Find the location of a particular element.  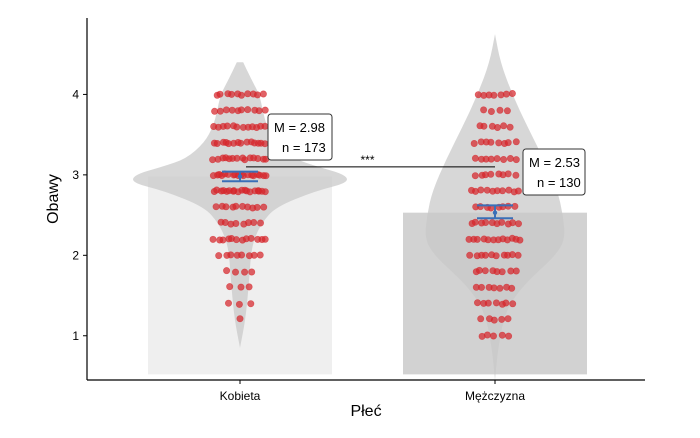

annotation-n-kobieta: n = 173 is located at coordinates (304, 147).